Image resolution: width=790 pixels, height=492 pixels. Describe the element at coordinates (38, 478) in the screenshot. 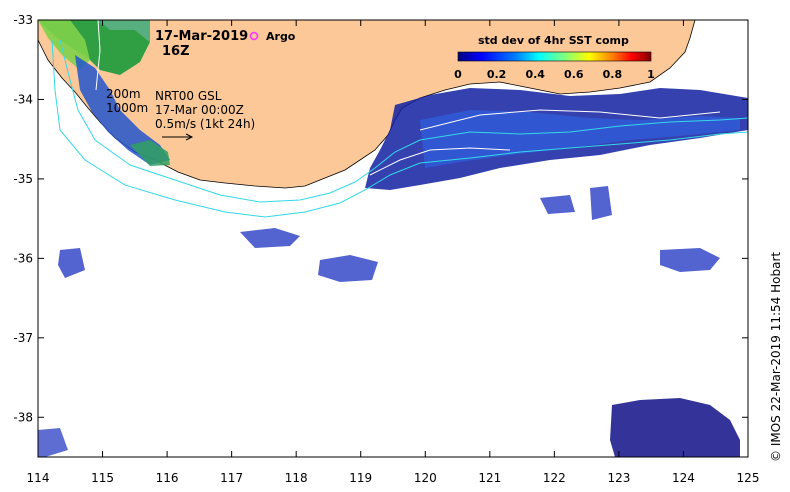

I see `lon-tick-label: 114` at that location.